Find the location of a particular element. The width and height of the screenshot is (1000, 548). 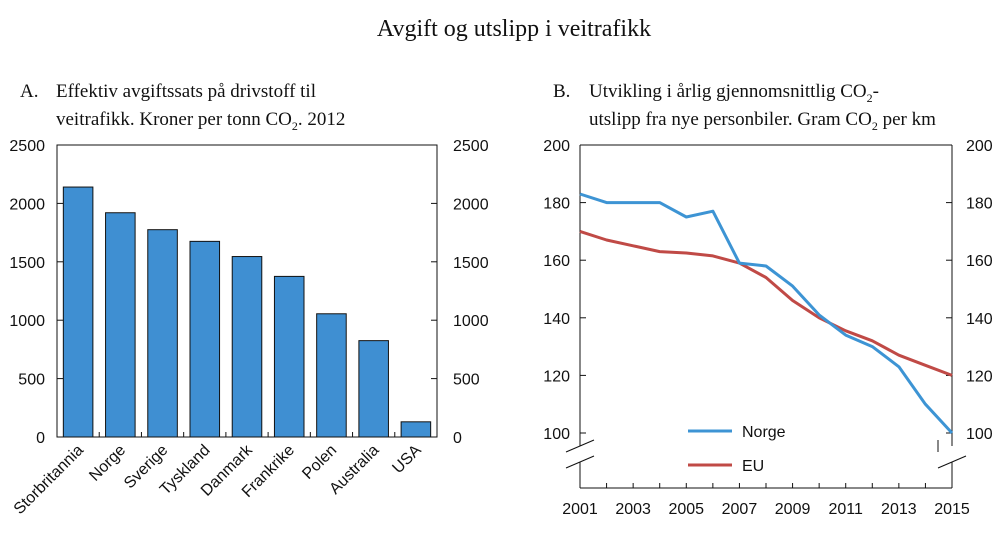

line-ytick-label-left: 100 is located at coordinates (556, 434).